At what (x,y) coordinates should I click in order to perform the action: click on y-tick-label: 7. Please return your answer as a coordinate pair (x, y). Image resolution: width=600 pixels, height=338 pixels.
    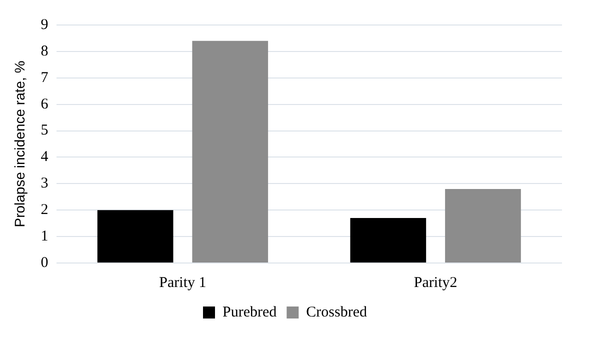
    Looking at the image, I should click on (44, 78).